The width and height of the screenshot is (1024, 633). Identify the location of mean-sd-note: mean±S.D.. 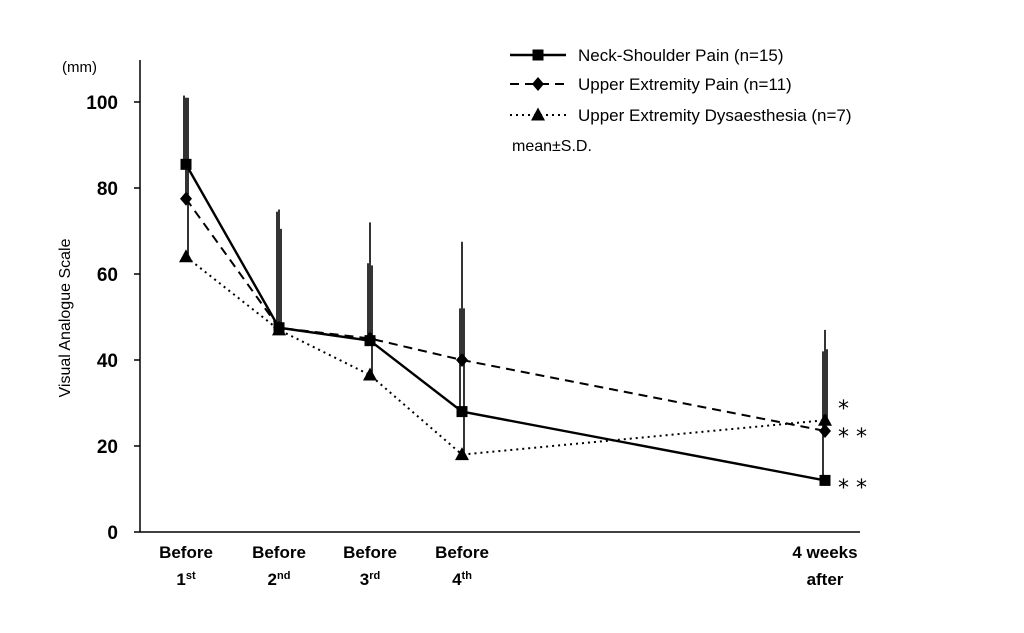
(552, 146).